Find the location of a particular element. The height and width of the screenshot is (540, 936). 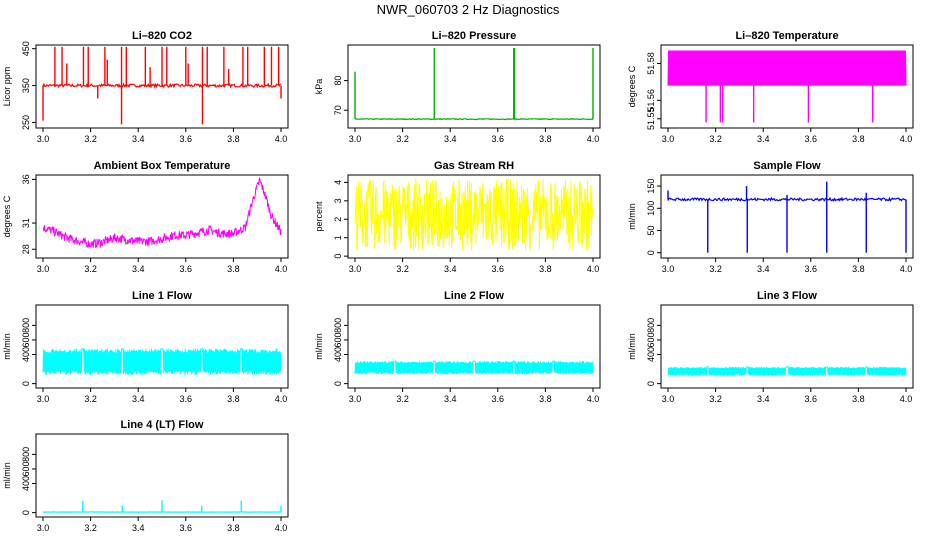

line4-y-tick-label: 600 is located at coordinates (26, 468).